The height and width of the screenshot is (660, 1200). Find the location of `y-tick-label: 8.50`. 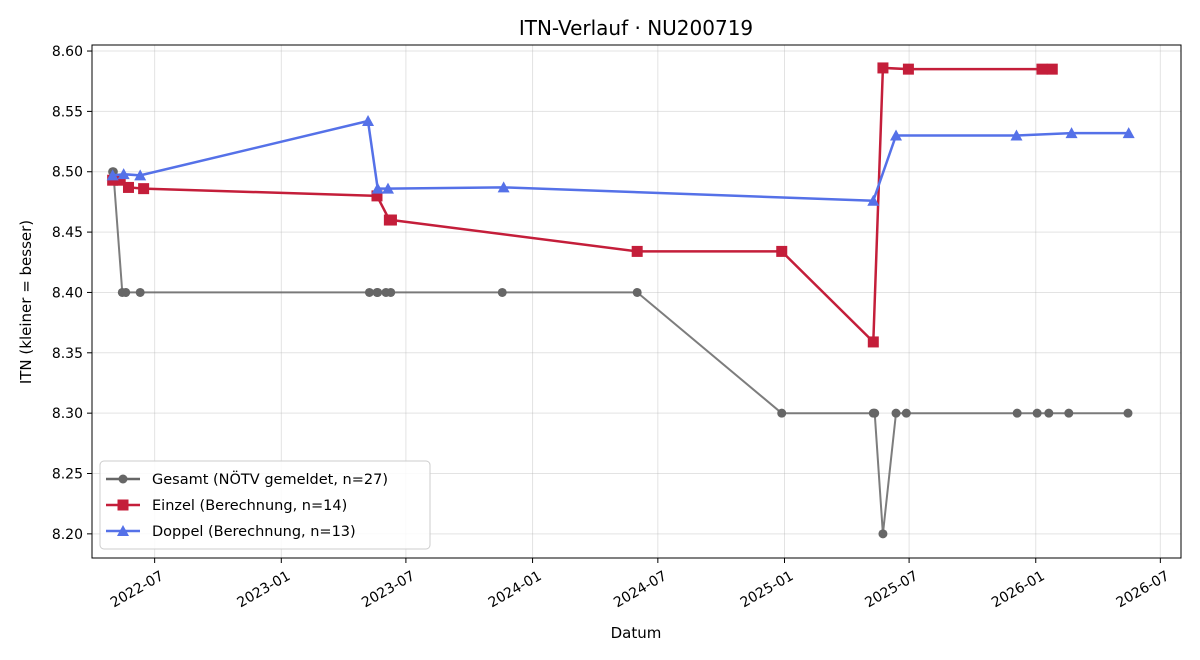

y-tick-label: 8.50 is located at coordinates (67, 173).